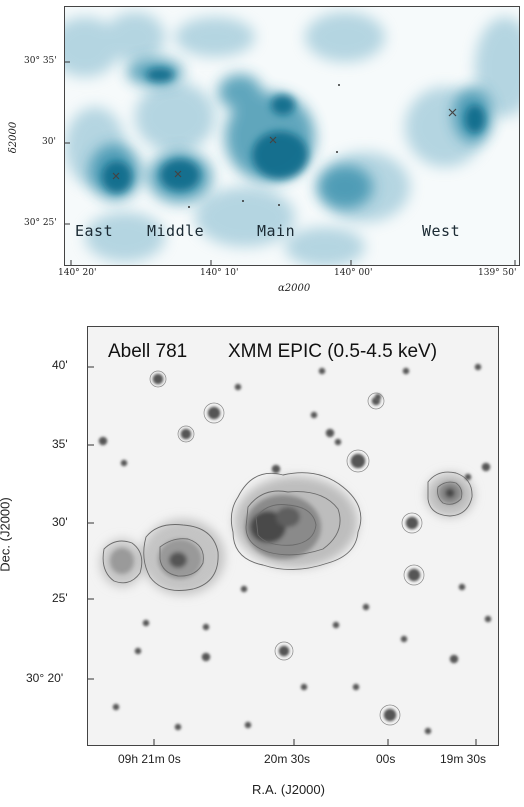 This screenshot has width=524, height=807. What do you see at coordinates (94, 231) in the screenshot?
I see `region-label-east: East` at bounding box center [94, 231].